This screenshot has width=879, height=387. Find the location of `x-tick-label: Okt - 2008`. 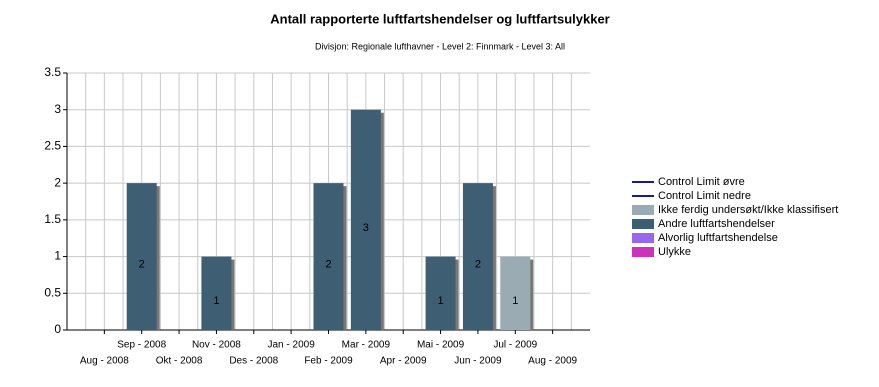

x-tick-label: Okt - 2008 is located at coordinates (179, 361).